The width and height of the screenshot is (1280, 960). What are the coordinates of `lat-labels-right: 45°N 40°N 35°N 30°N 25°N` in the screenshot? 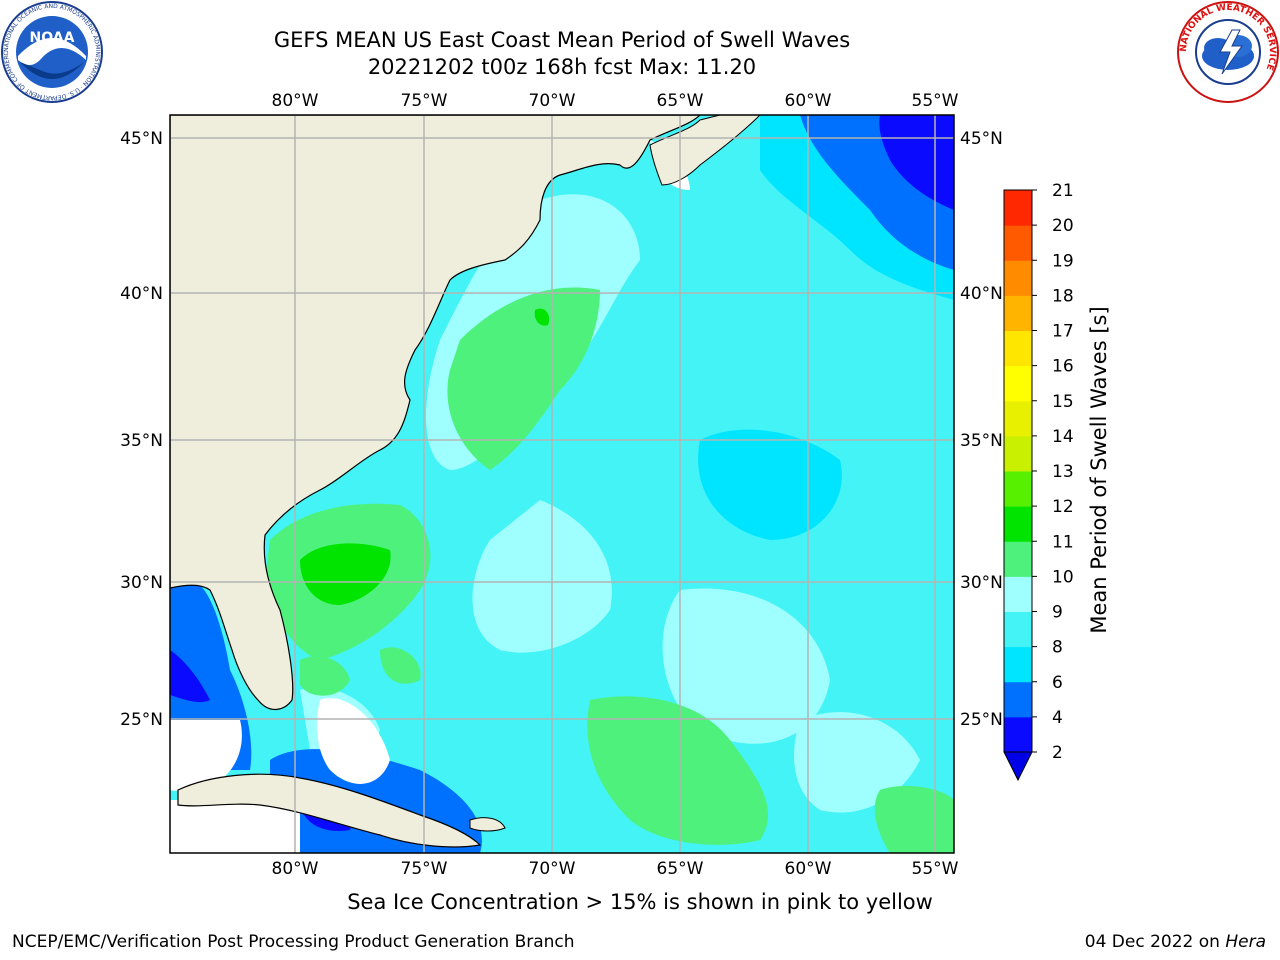 It's located at (981, 429).